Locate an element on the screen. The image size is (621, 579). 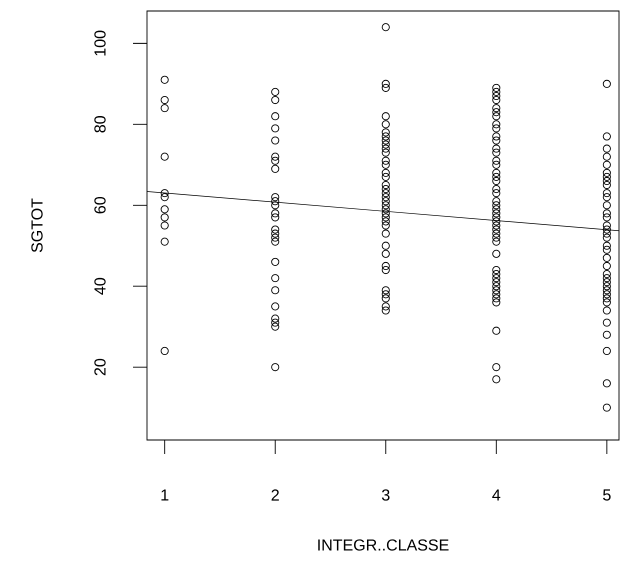
y-tick-label: 20 is located at coordinates (100, 367).